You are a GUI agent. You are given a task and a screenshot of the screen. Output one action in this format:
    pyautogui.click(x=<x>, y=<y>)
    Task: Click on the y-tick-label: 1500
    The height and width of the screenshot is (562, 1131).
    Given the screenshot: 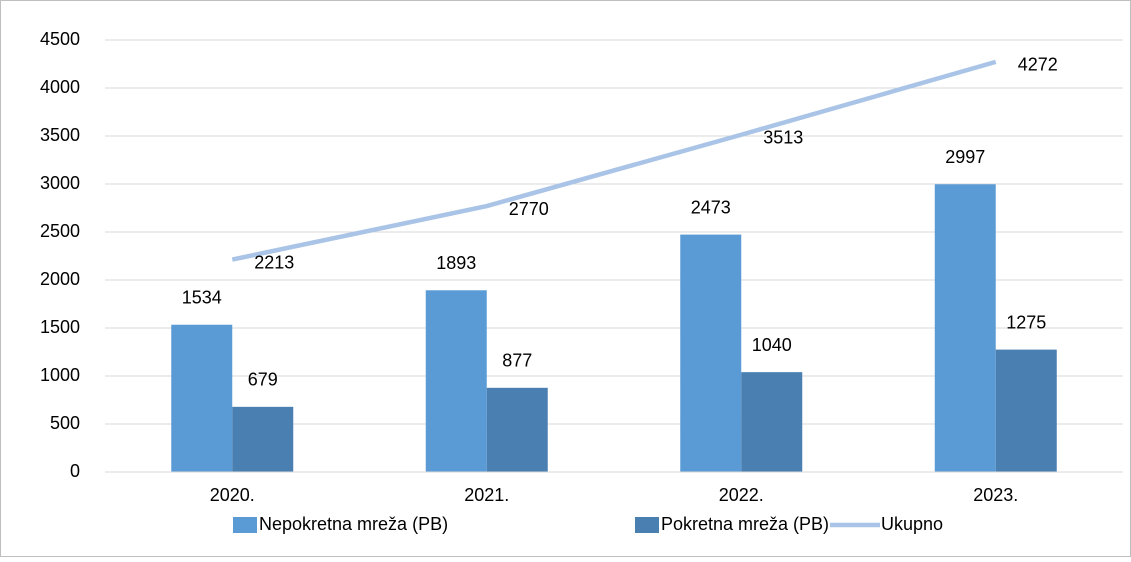 What is the action you would take?
    pyautogui.click(x=60, y=327)
    